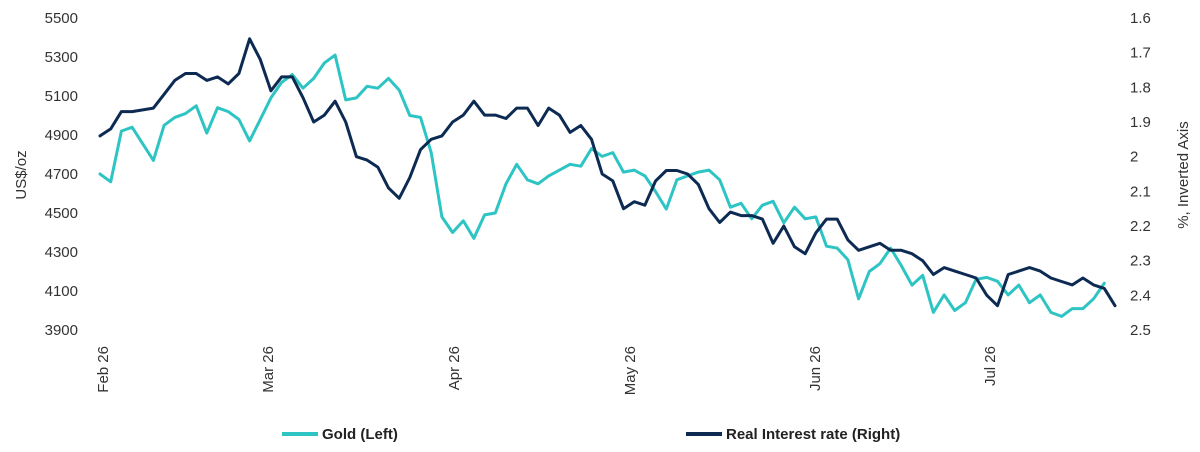 This screenshot has height=452, width=1200. What do you see at coordinates (21, 174) in the screenshot?
I see `left-axis-title: US$/oz` at bounding box center [21, 174].